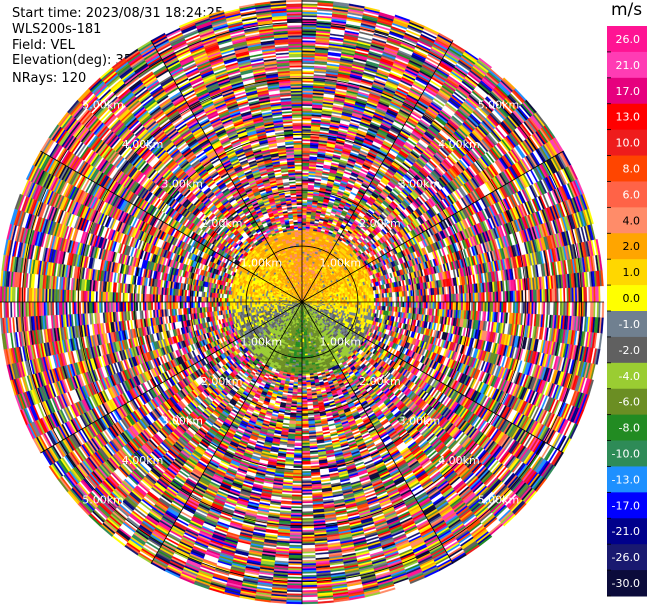 The height and width of the screenshot is (607, 647). I want to click on instrument-label: WLS200s-181, so click(56, 29).